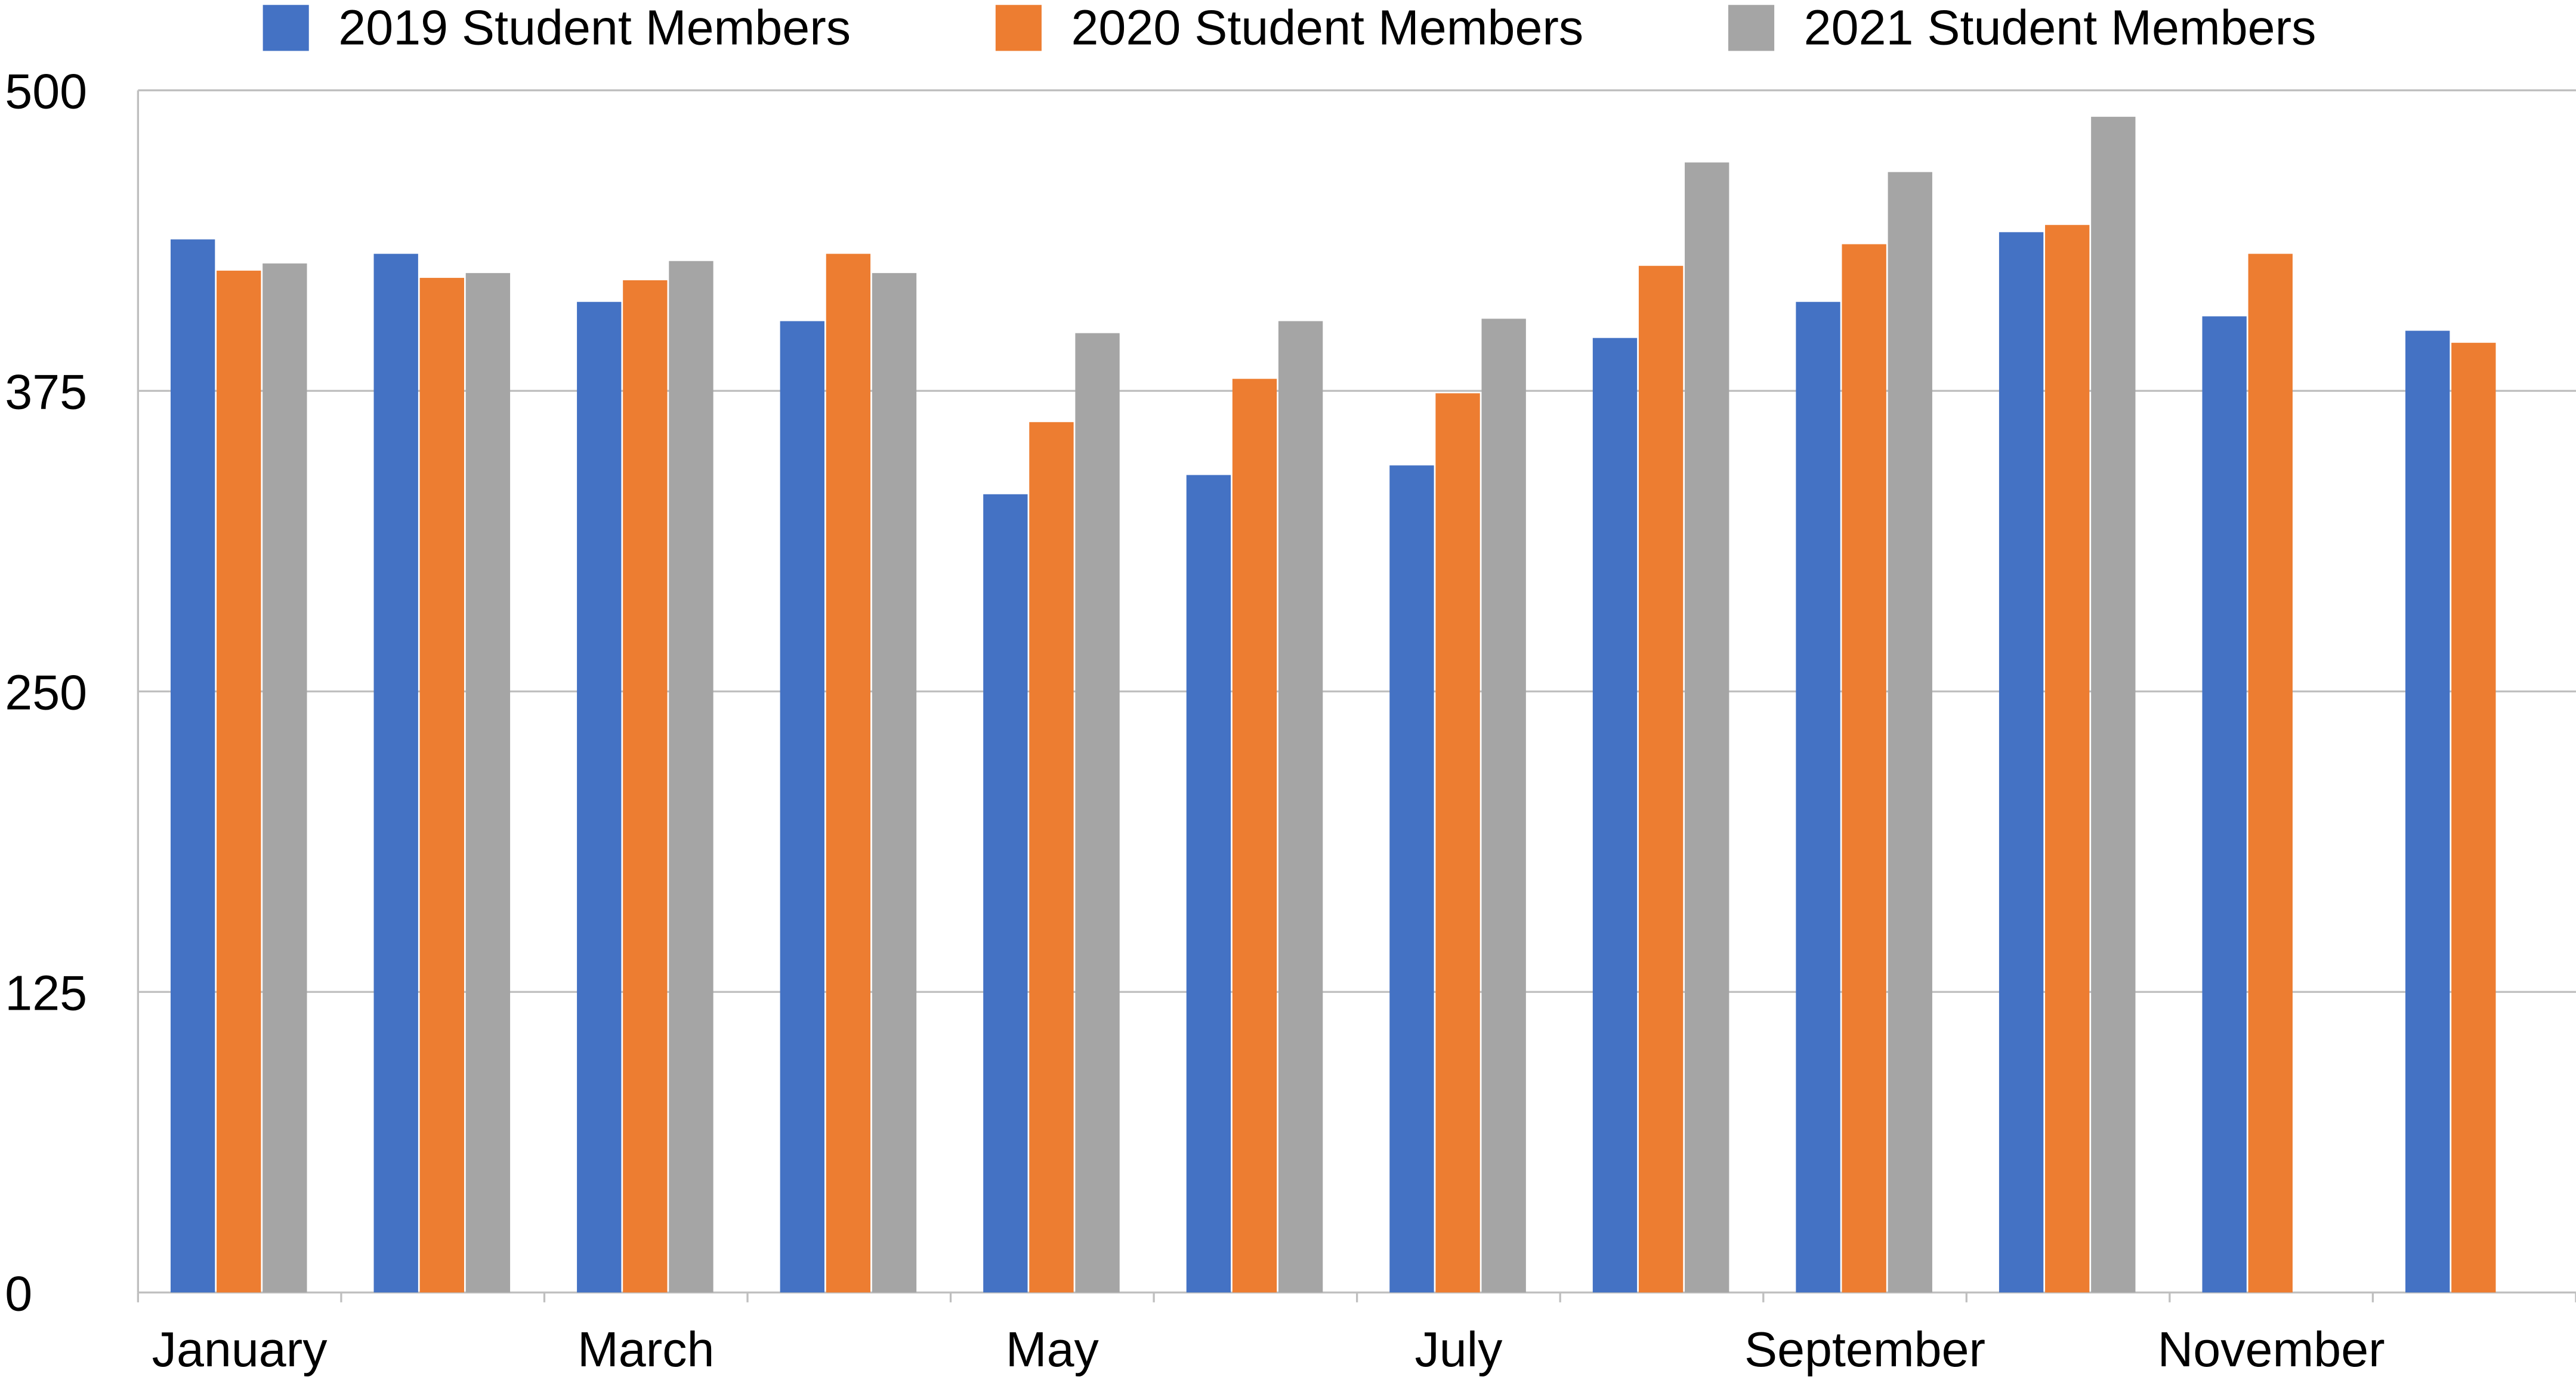  What do you see at coordinates (1327, 27) in the screenshot?
I see `legend-label: 2020 Student Members` at bounding box center [1327, 27].